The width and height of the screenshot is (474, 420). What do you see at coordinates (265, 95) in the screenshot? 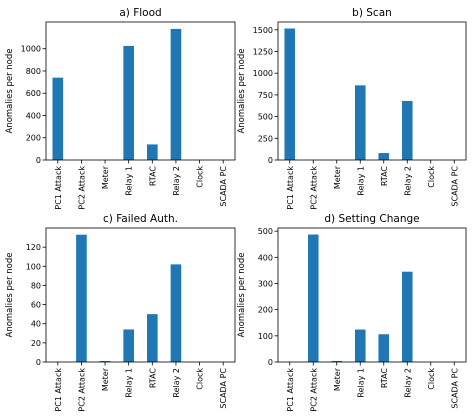
I see `y-tick-label: 750` at bounding box center [265, 95].